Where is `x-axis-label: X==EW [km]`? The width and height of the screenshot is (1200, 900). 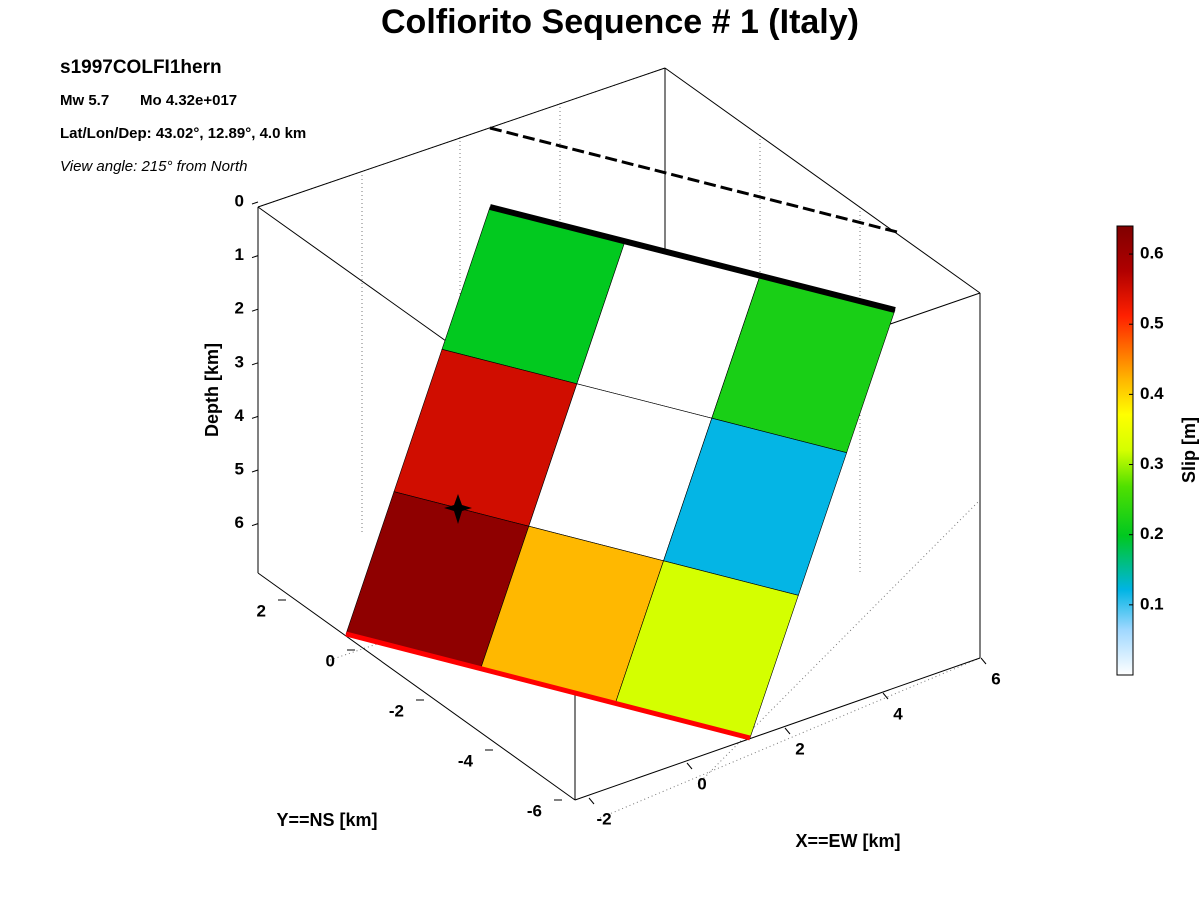 x-axis-label: X==EW [km] is located at coordinates (847, 841).